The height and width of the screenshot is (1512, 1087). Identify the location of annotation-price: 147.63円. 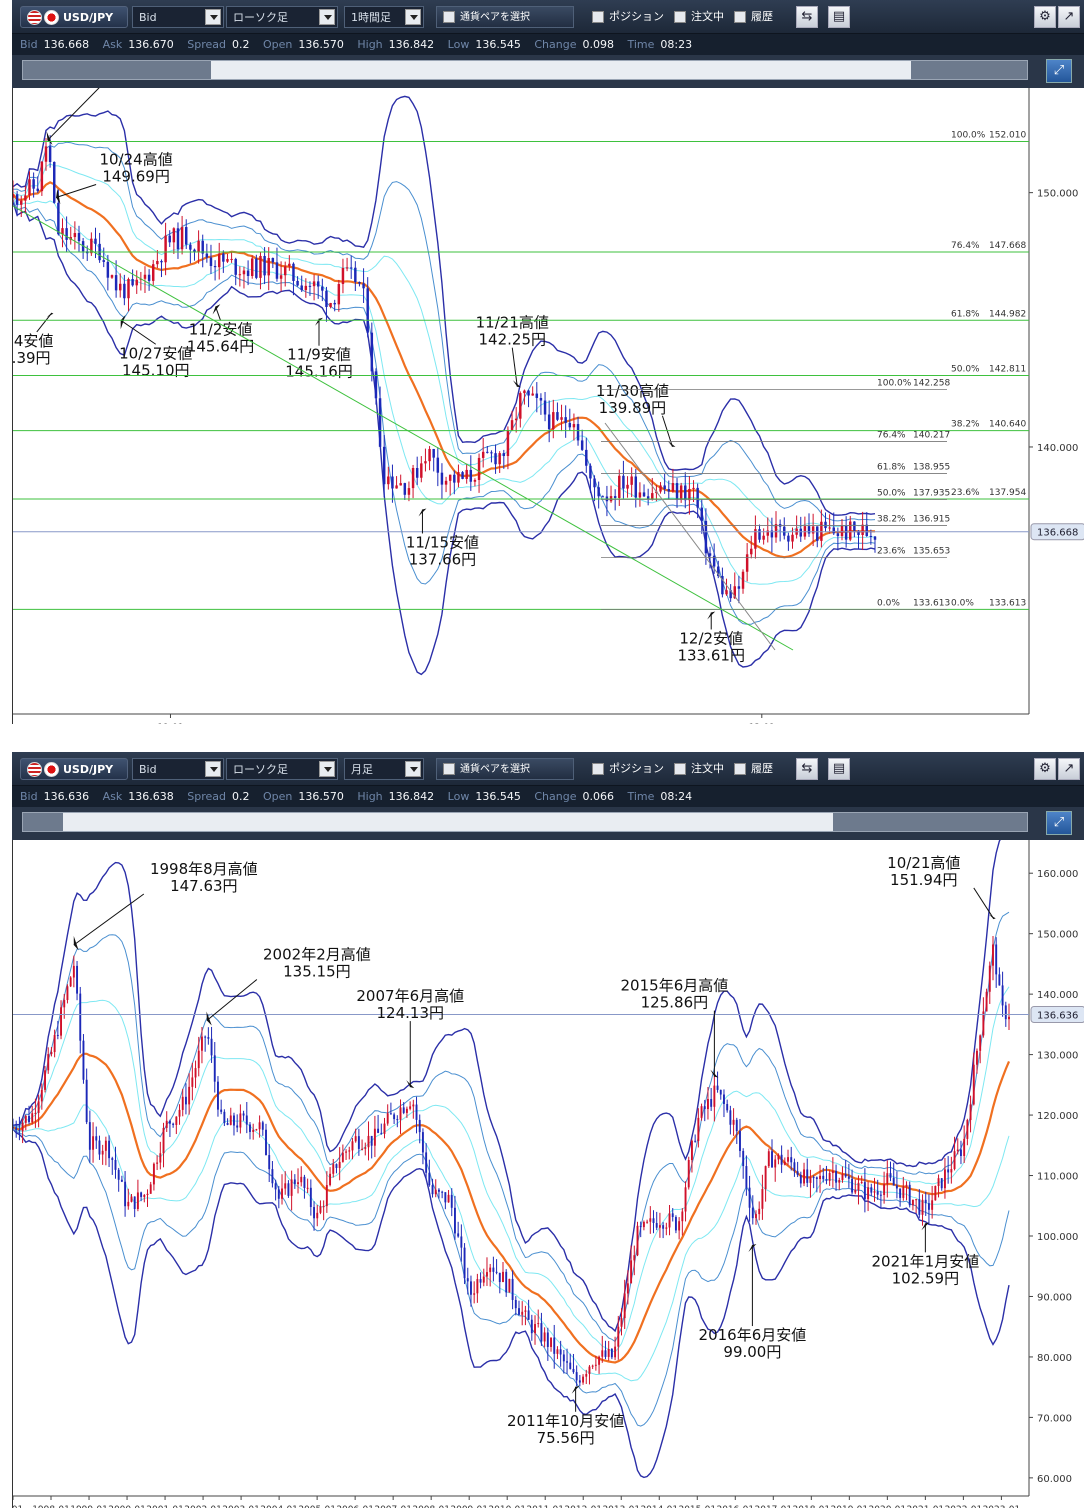
(204, 886).